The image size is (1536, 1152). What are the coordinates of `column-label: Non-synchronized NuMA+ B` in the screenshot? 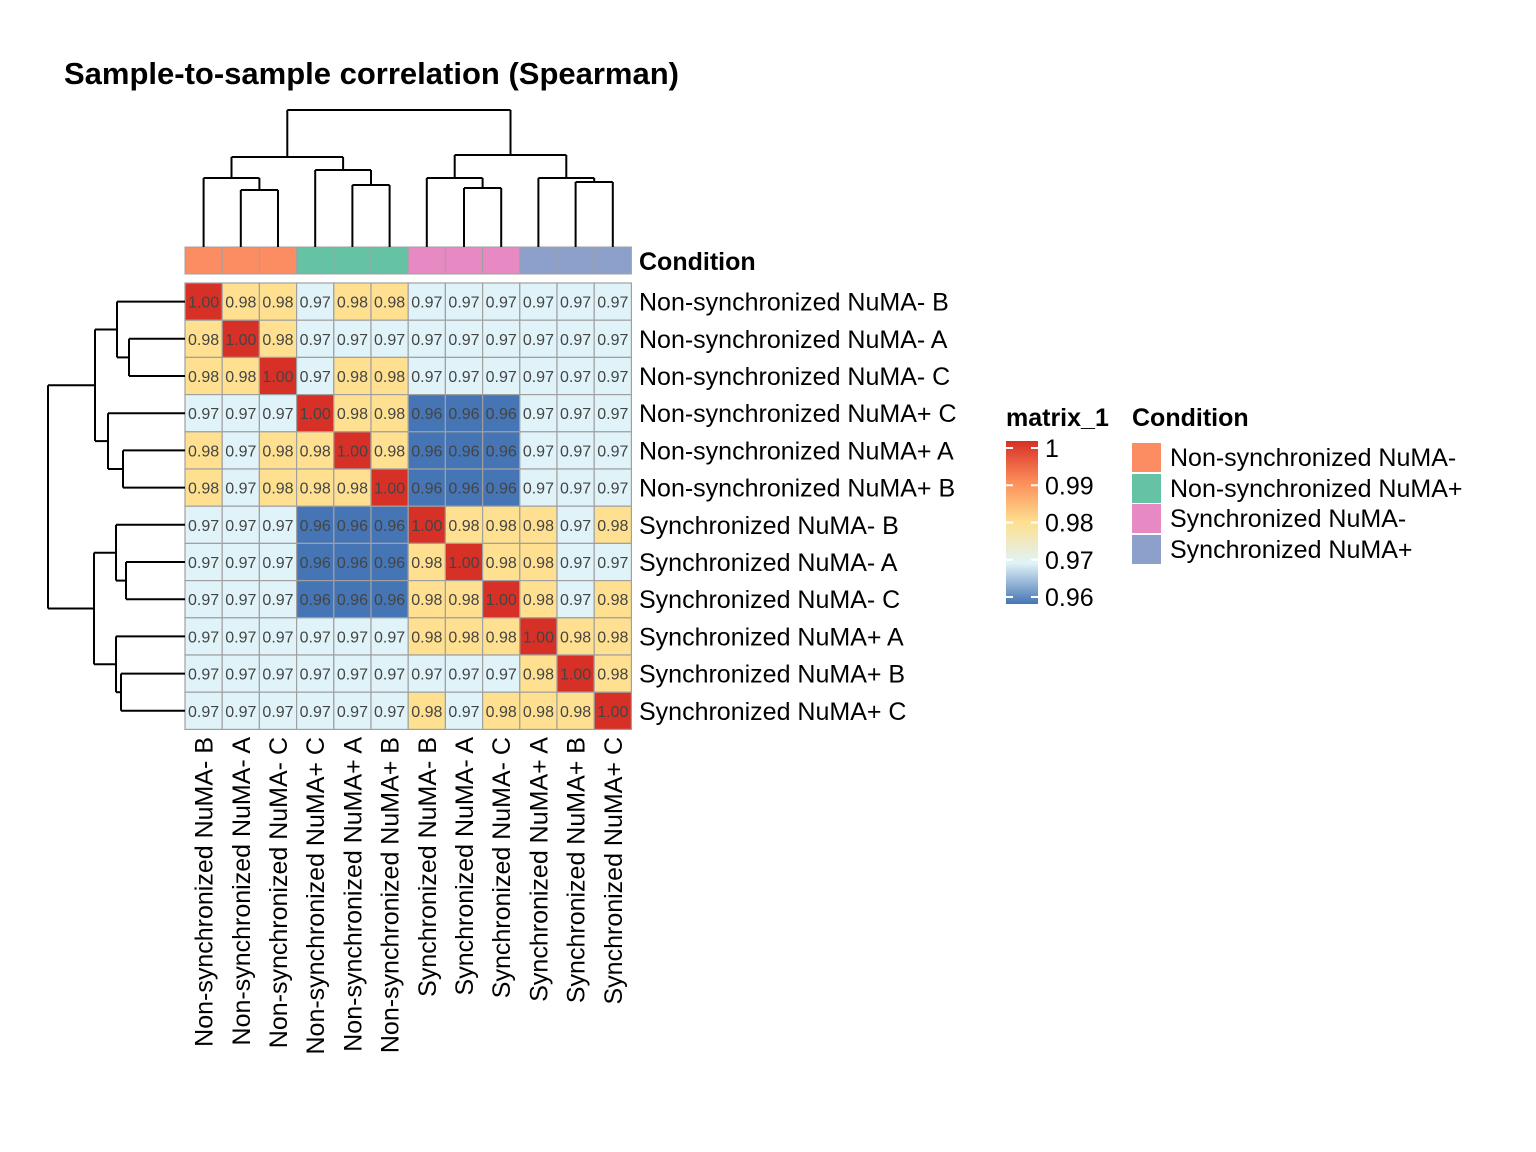 It's located at (391, 895).